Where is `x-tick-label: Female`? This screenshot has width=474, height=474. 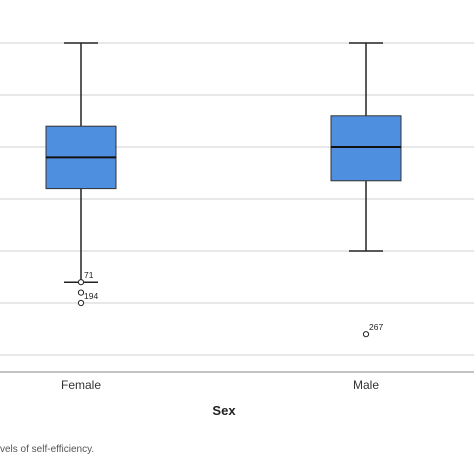 x-tick-label: Female is located at coordinates (81, 385).